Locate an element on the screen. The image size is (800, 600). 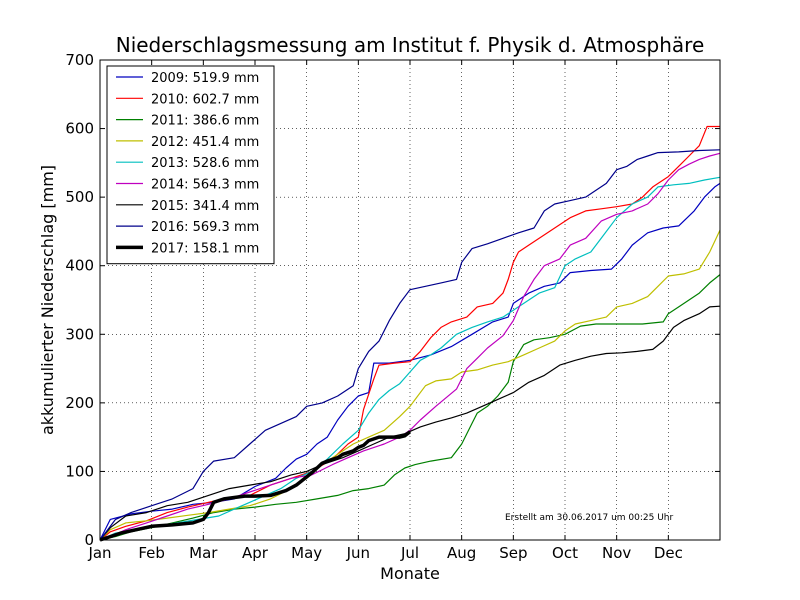
x-tick-label: Jun is located at coordinates (358, 553).